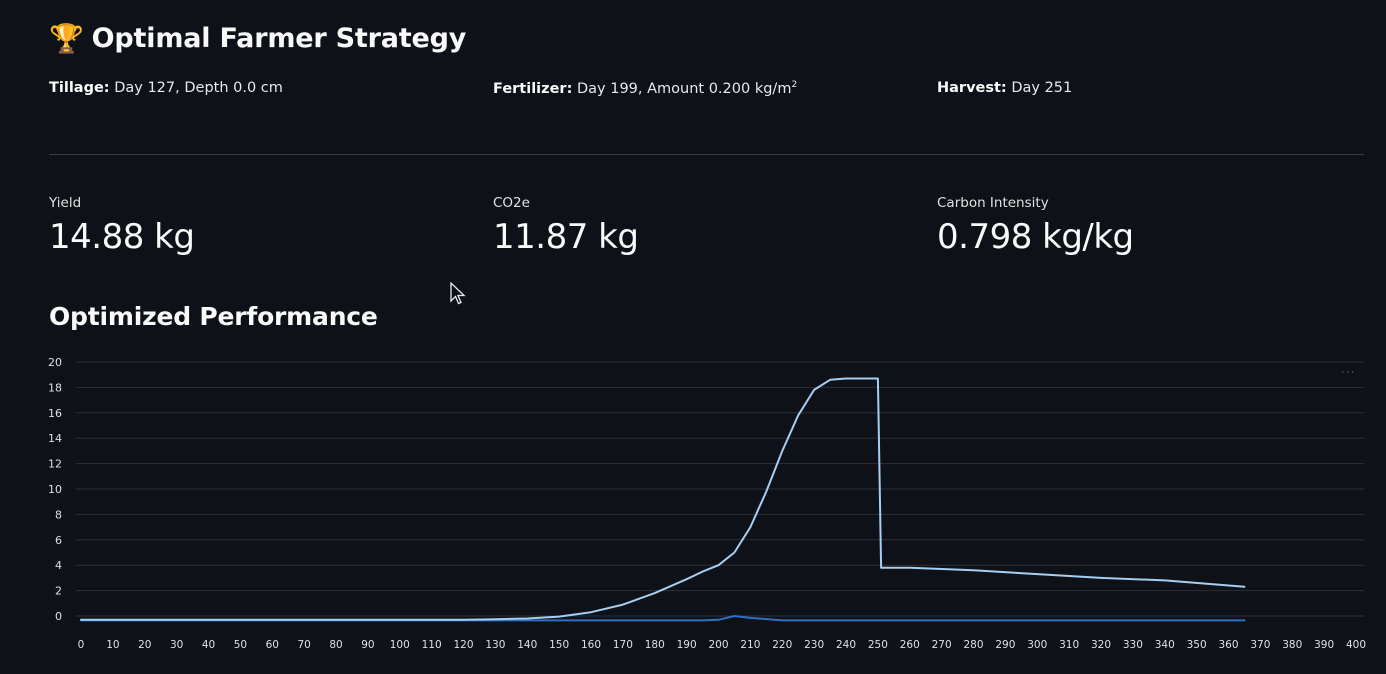 Image resolution: width=1386 pixels, height=674 pixels. Describe the element at coordinates (591, 645) in the screenshot. I see `x-tick-label: 160` at that location.